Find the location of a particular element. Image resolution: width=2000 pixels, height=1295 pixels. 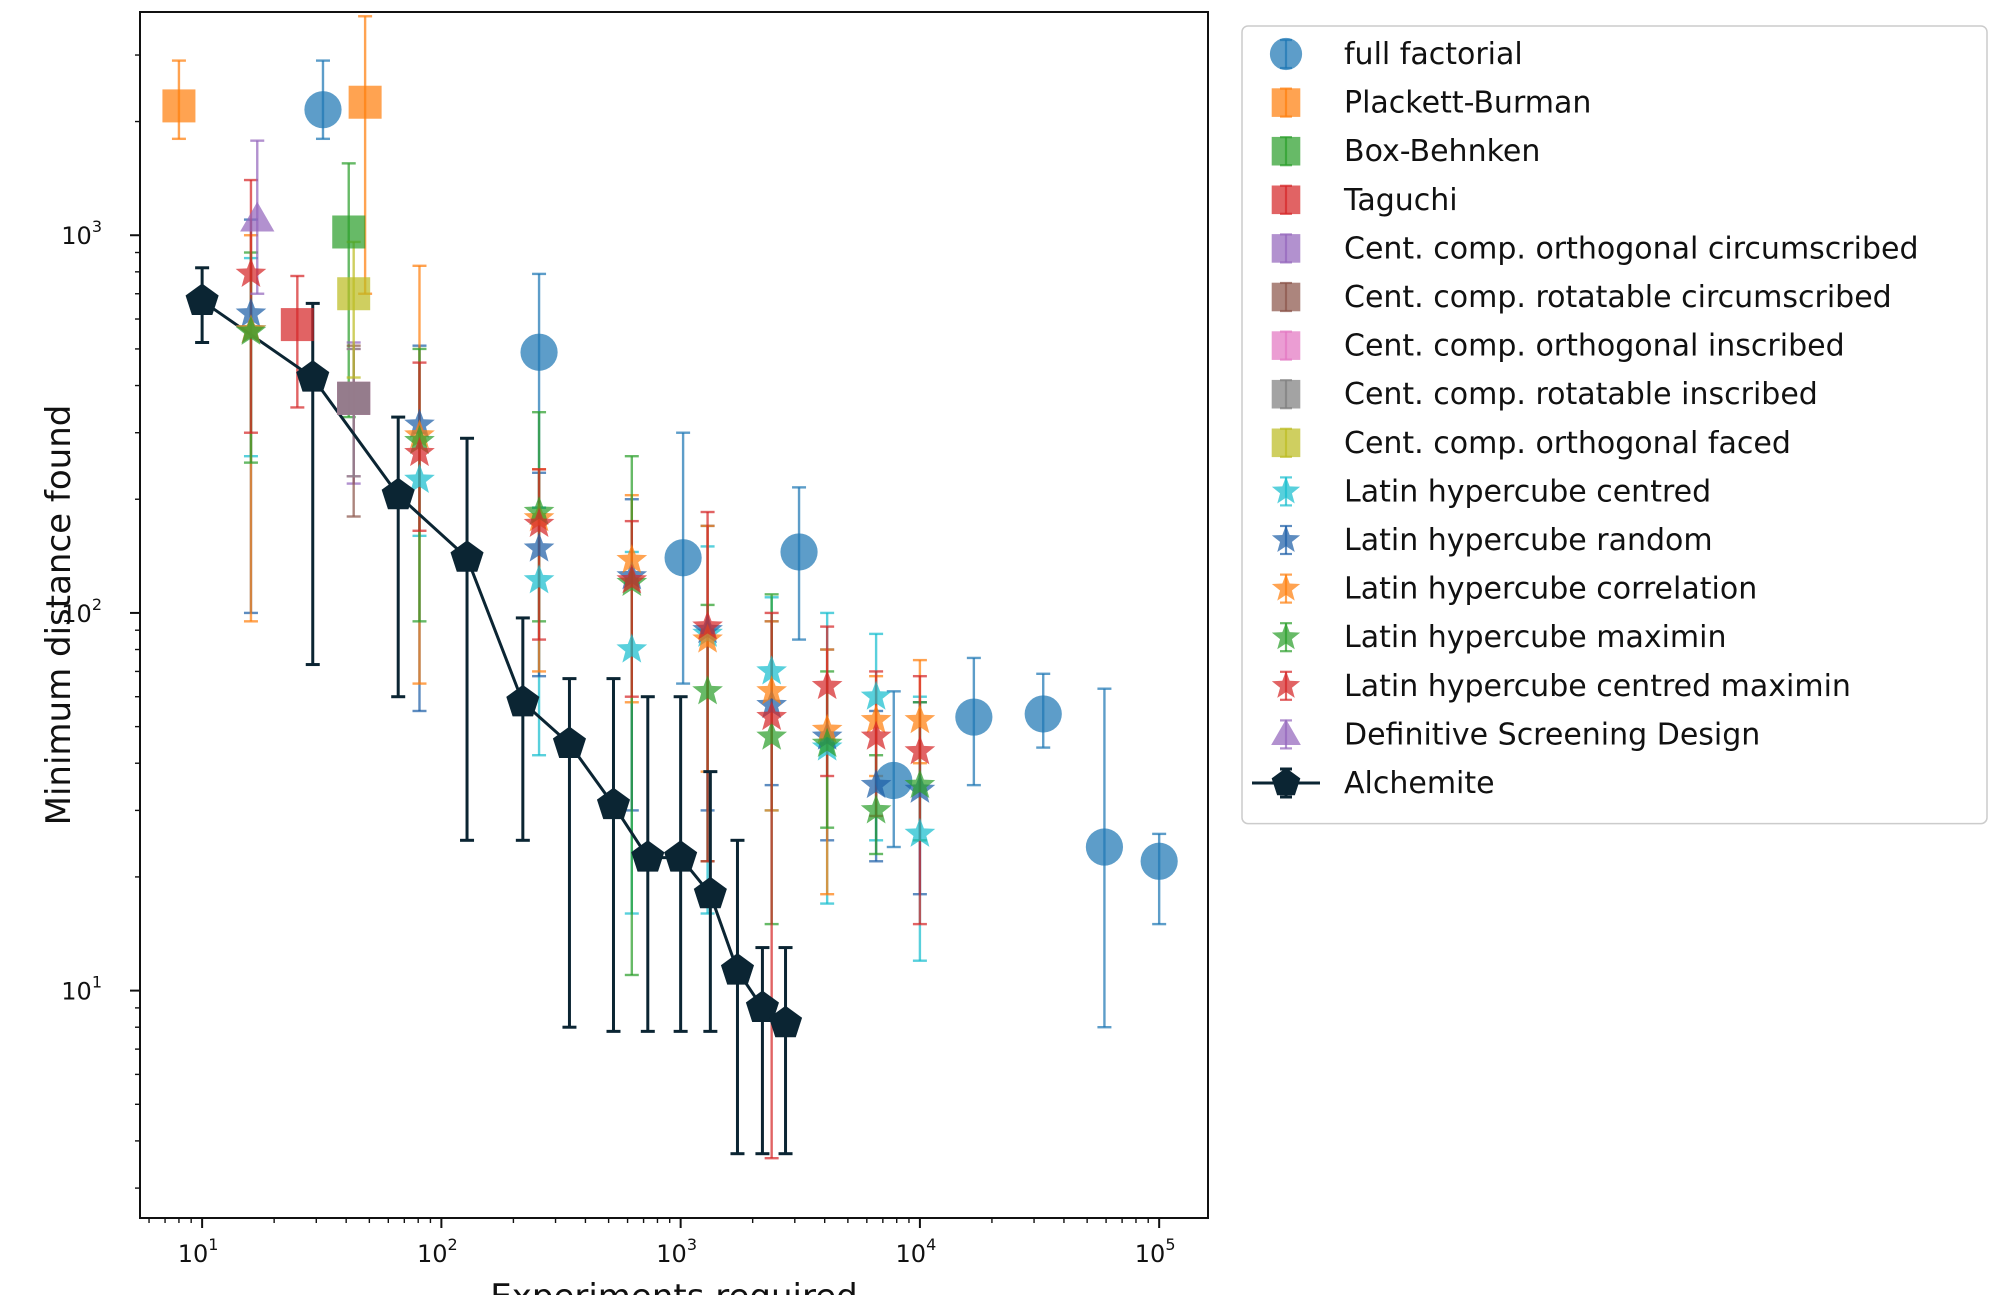

legend-marker-latin-hypercube-centred-maximin is located at coordinates (1286, 684).